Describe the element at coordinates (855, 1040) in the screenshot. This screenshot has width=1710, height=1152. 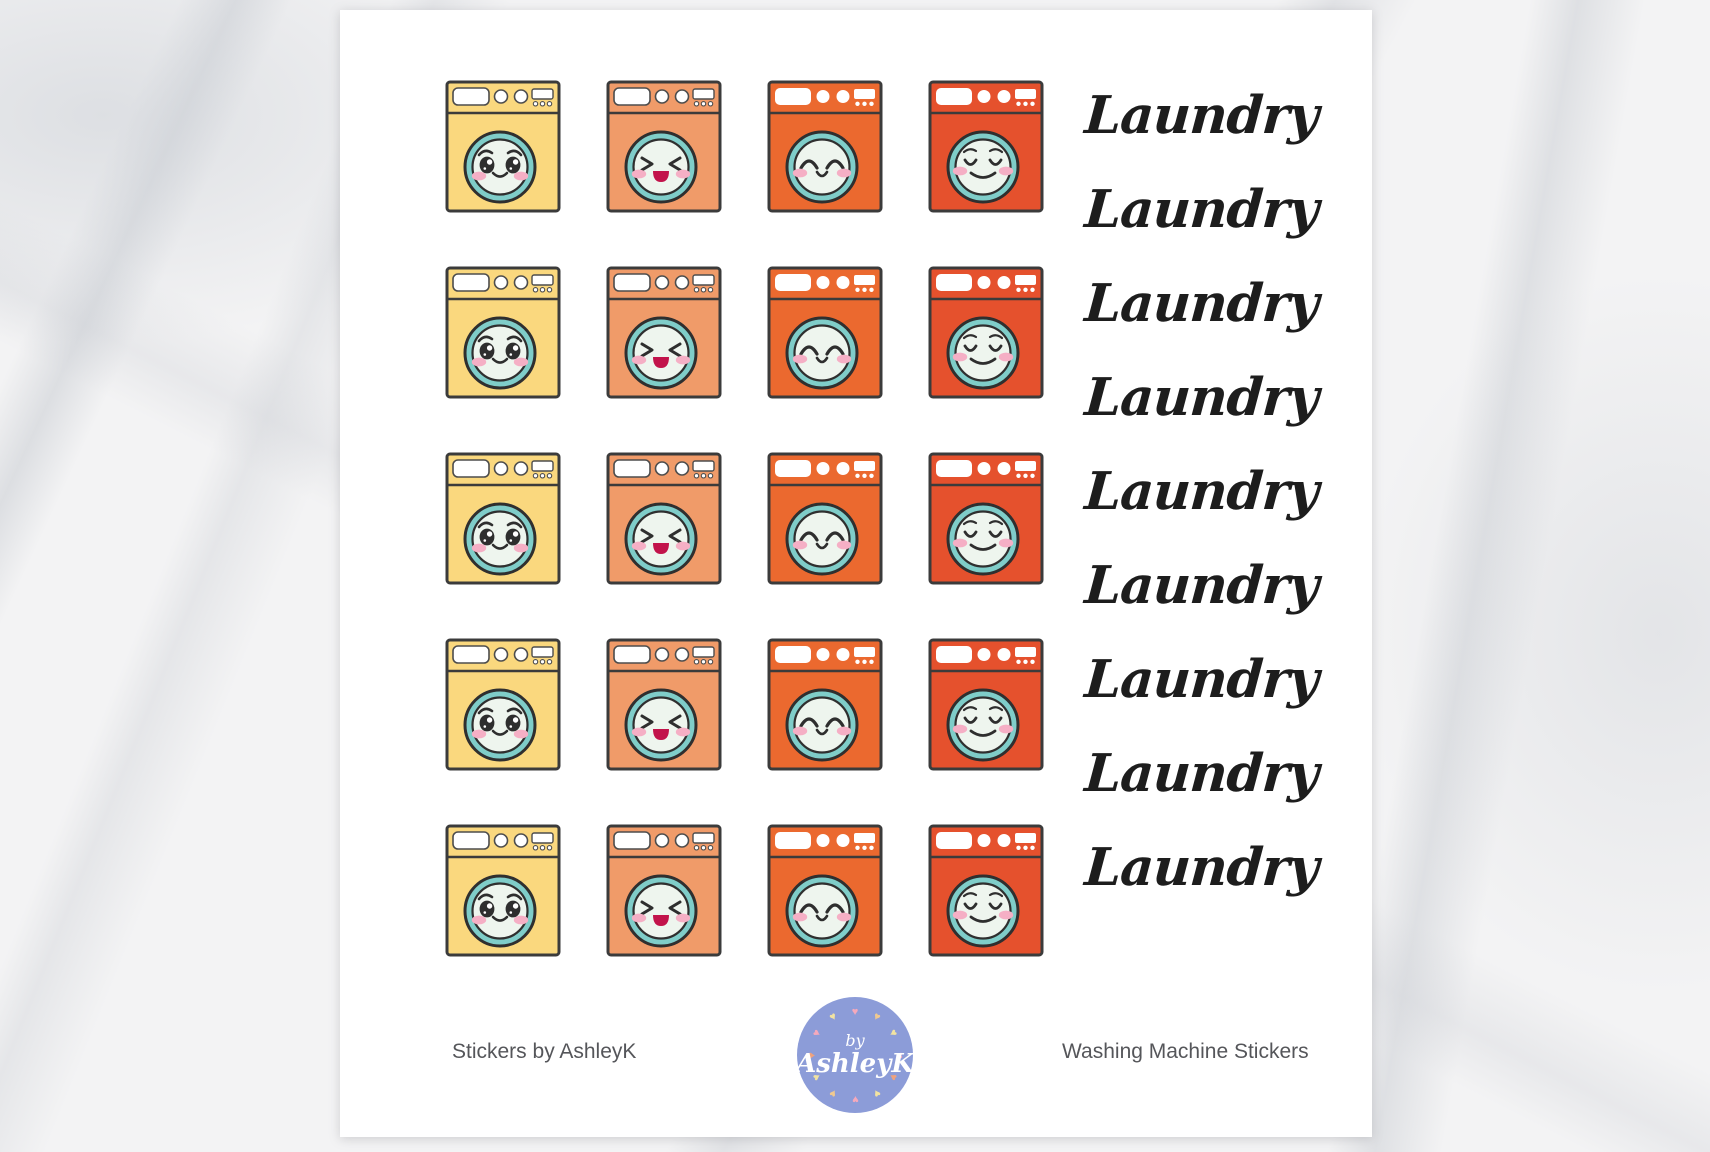
I see `logo-by-text: by` at that location.